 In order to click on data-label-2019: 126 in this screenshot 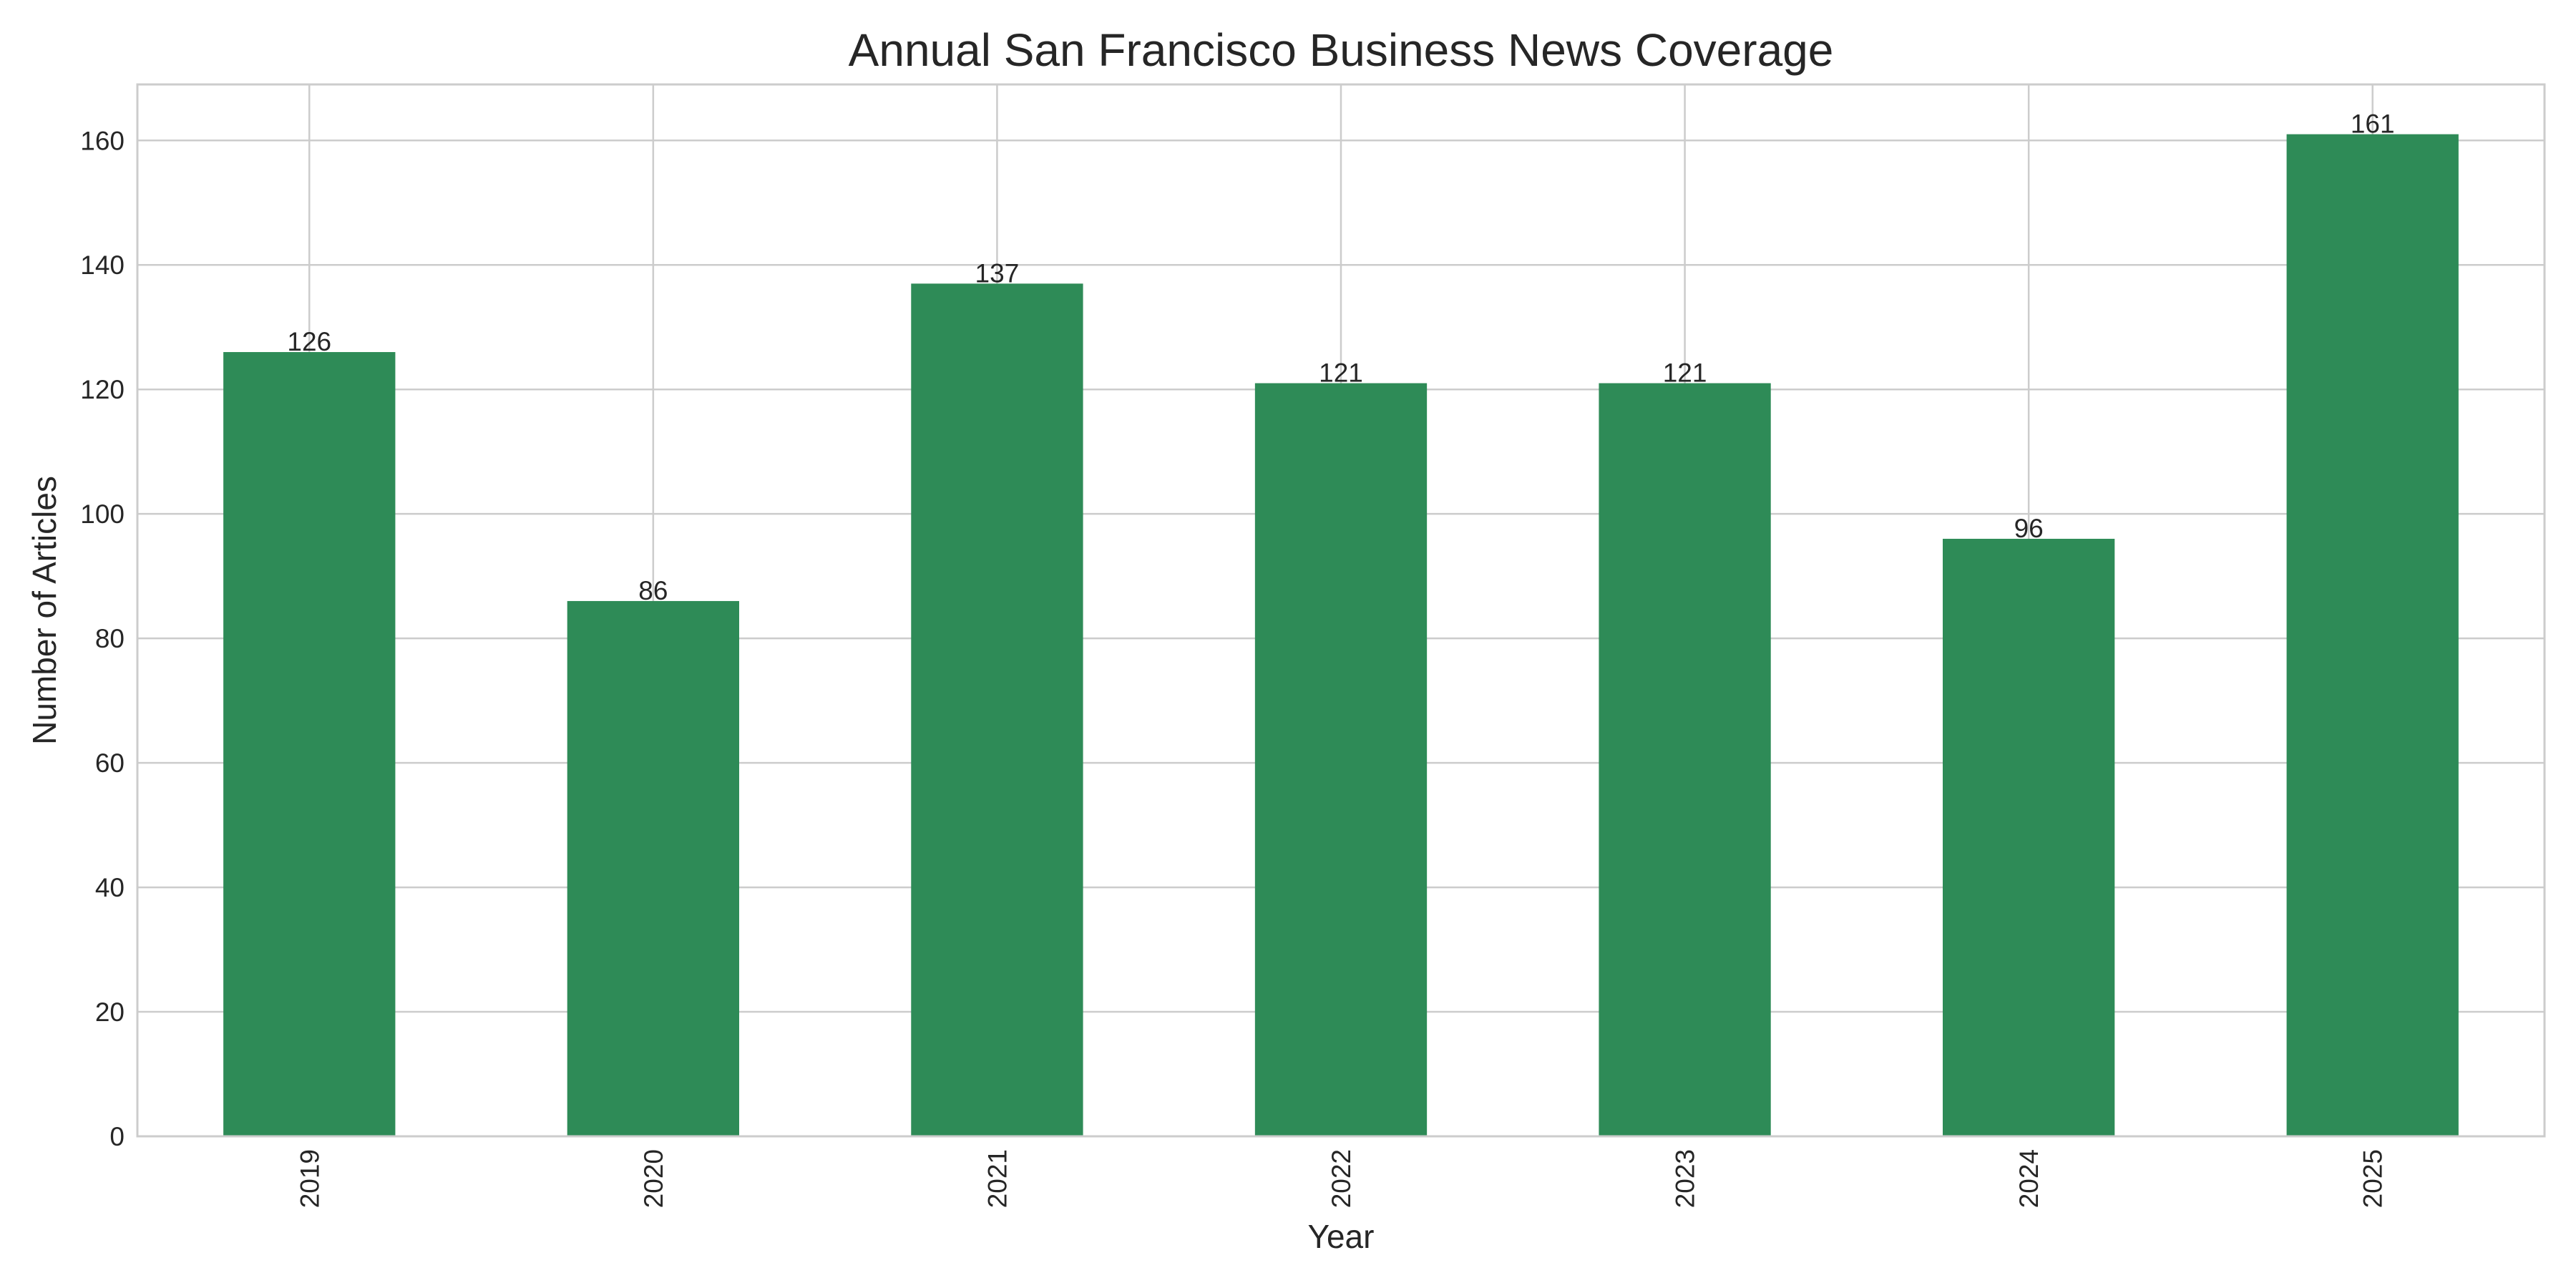, I will do `click(309, 341)`.